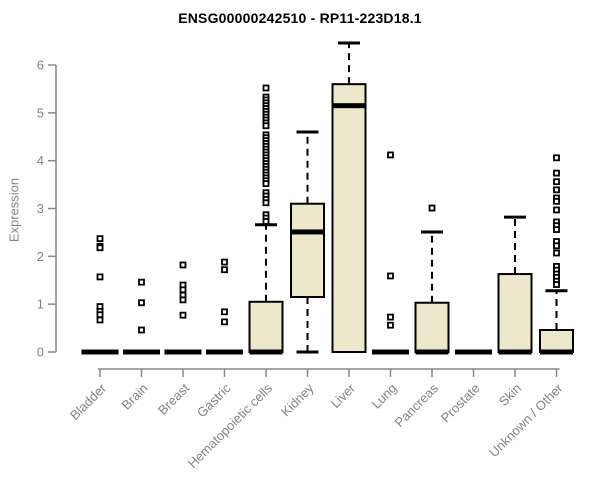  I want to click on box-liver, so click(349, 197).